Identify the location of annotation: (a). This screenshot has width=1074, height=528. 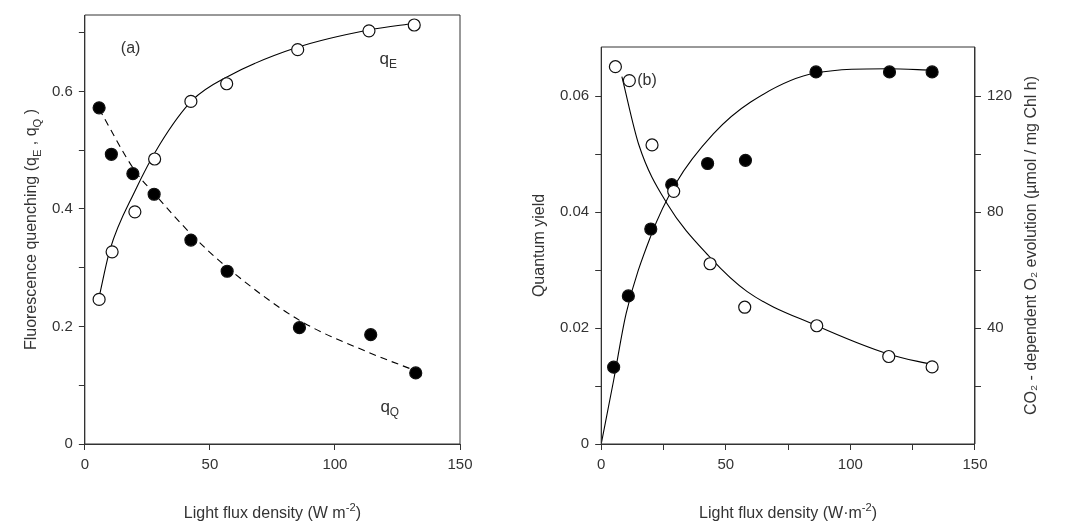
(130, 48).